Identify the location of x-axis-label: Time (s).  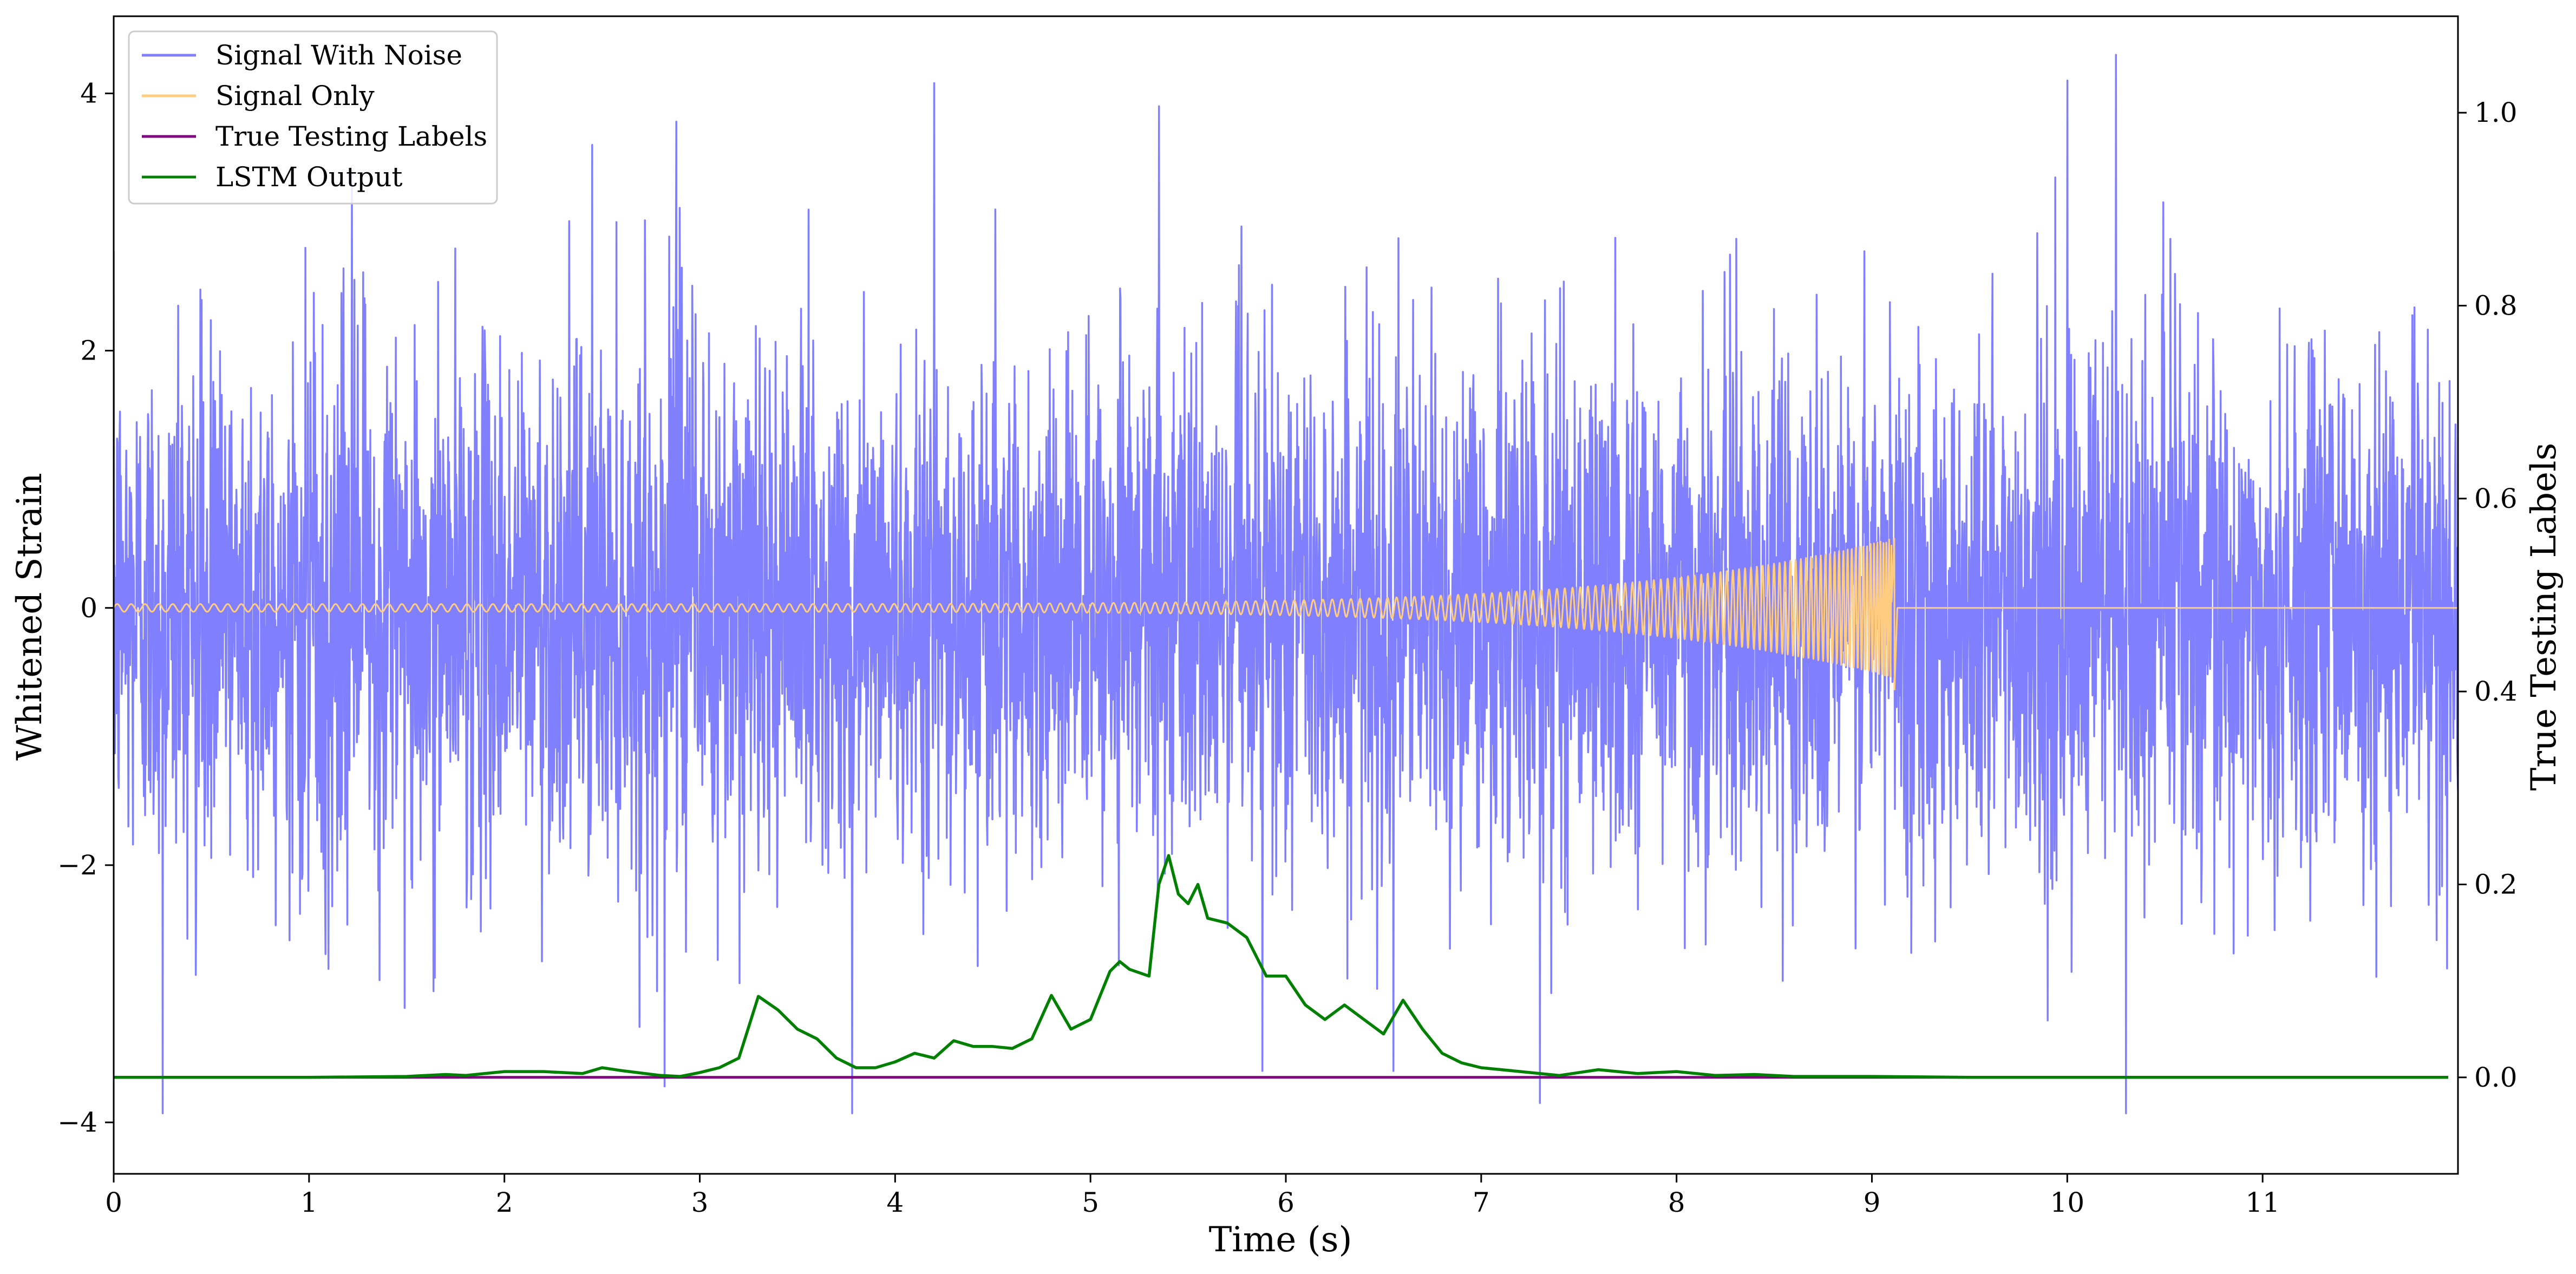
(1281, 1240).